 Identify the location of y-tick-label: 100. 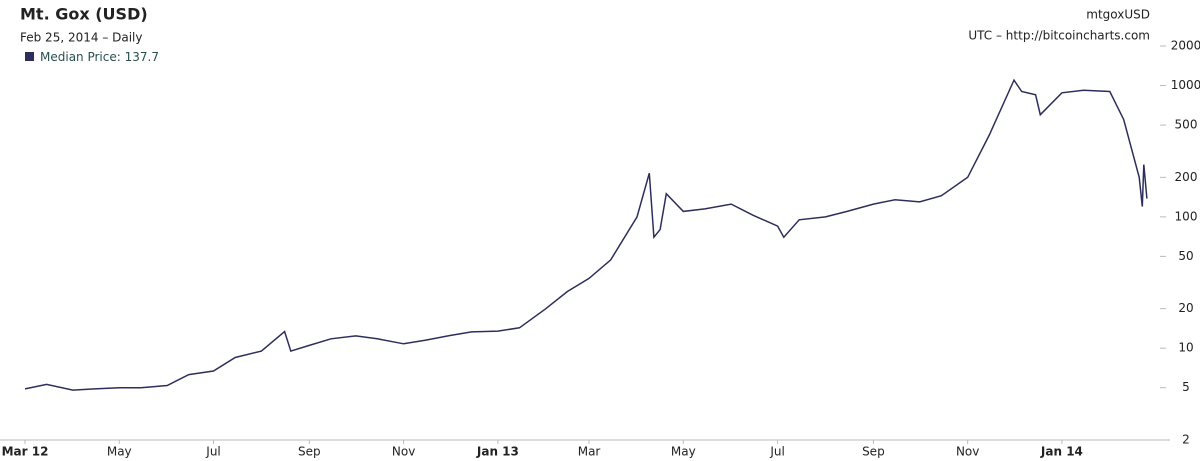
(1186, 216).